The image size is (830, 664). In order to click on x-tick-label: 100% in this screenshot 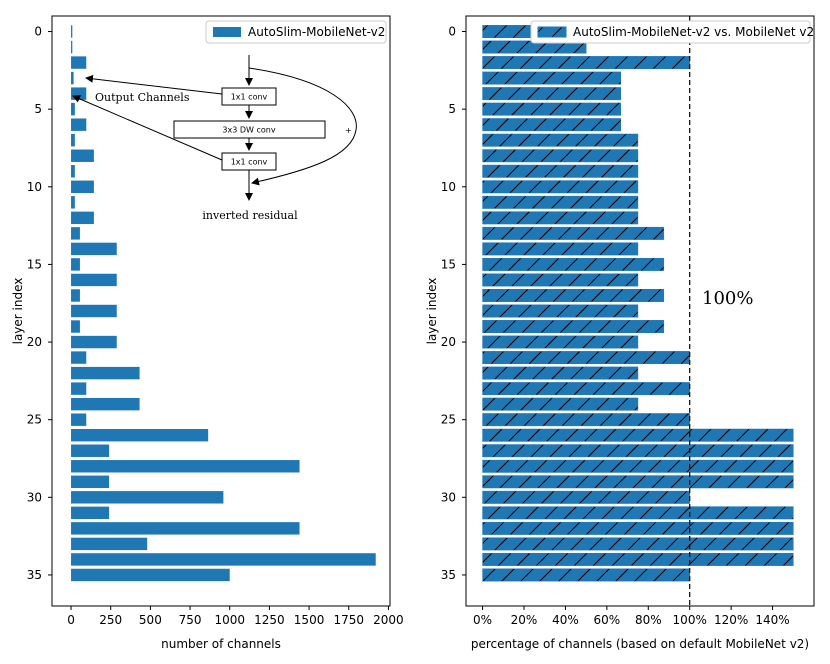, I will do `click(690, 620)`.